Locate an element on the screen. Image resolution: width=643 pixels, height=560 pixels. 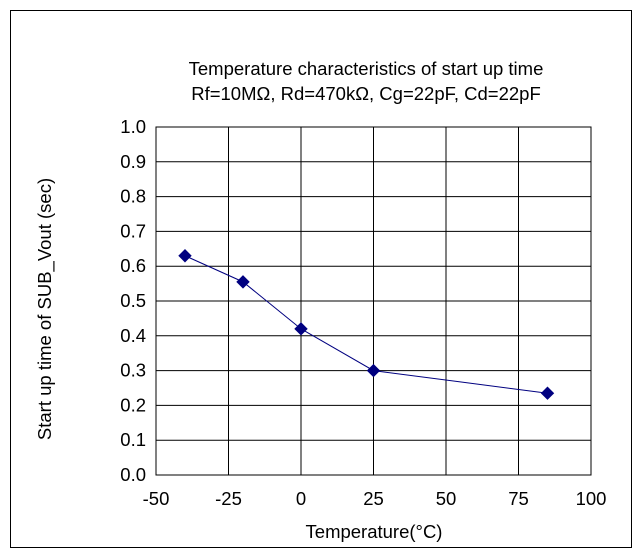
x-axis-label: Temperature(°C) is located at coordinates (374, 531).